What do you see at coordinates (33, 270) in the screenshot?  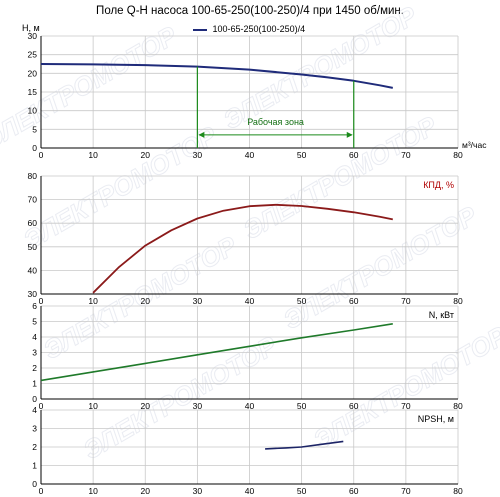 I see `y-tick-label: 40` at bounding box center [33, 270].